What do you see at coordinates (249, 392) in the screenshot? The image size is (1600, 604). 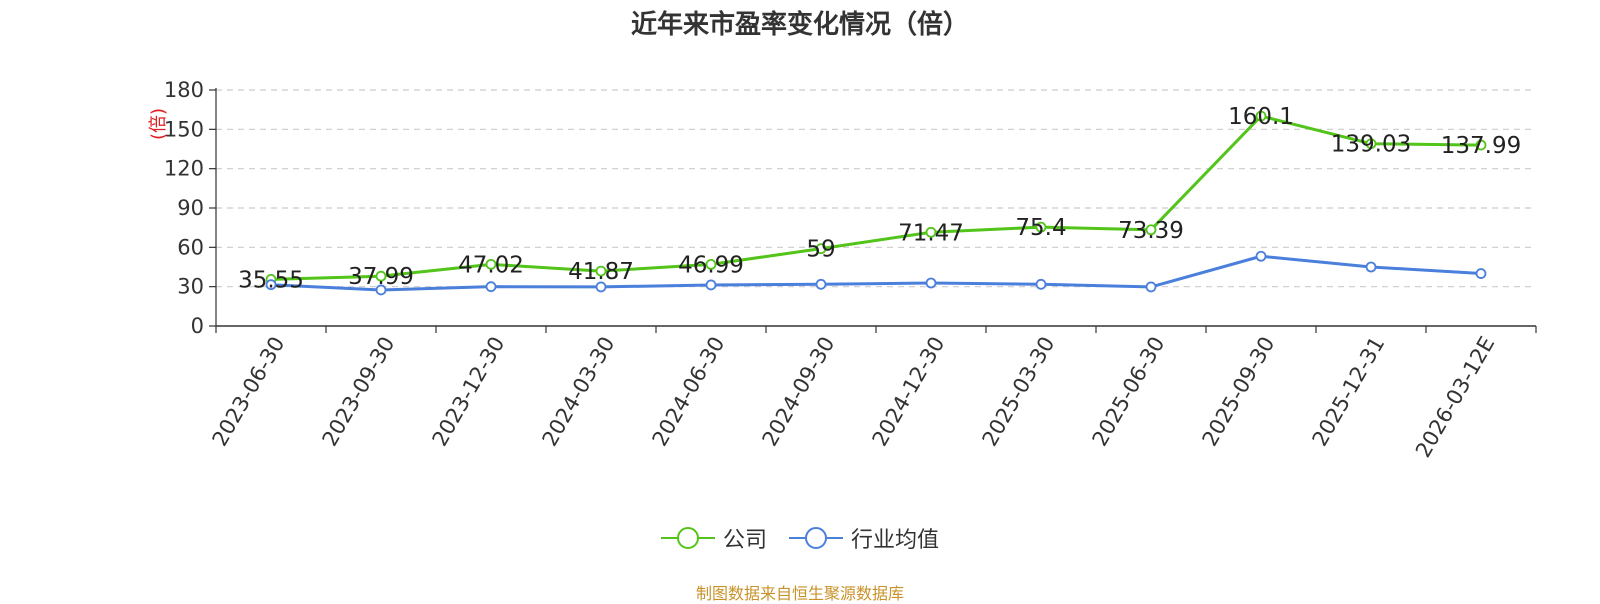 I see `x-tick-label-0: 2023-06-30` at bounding box center [249, 392].